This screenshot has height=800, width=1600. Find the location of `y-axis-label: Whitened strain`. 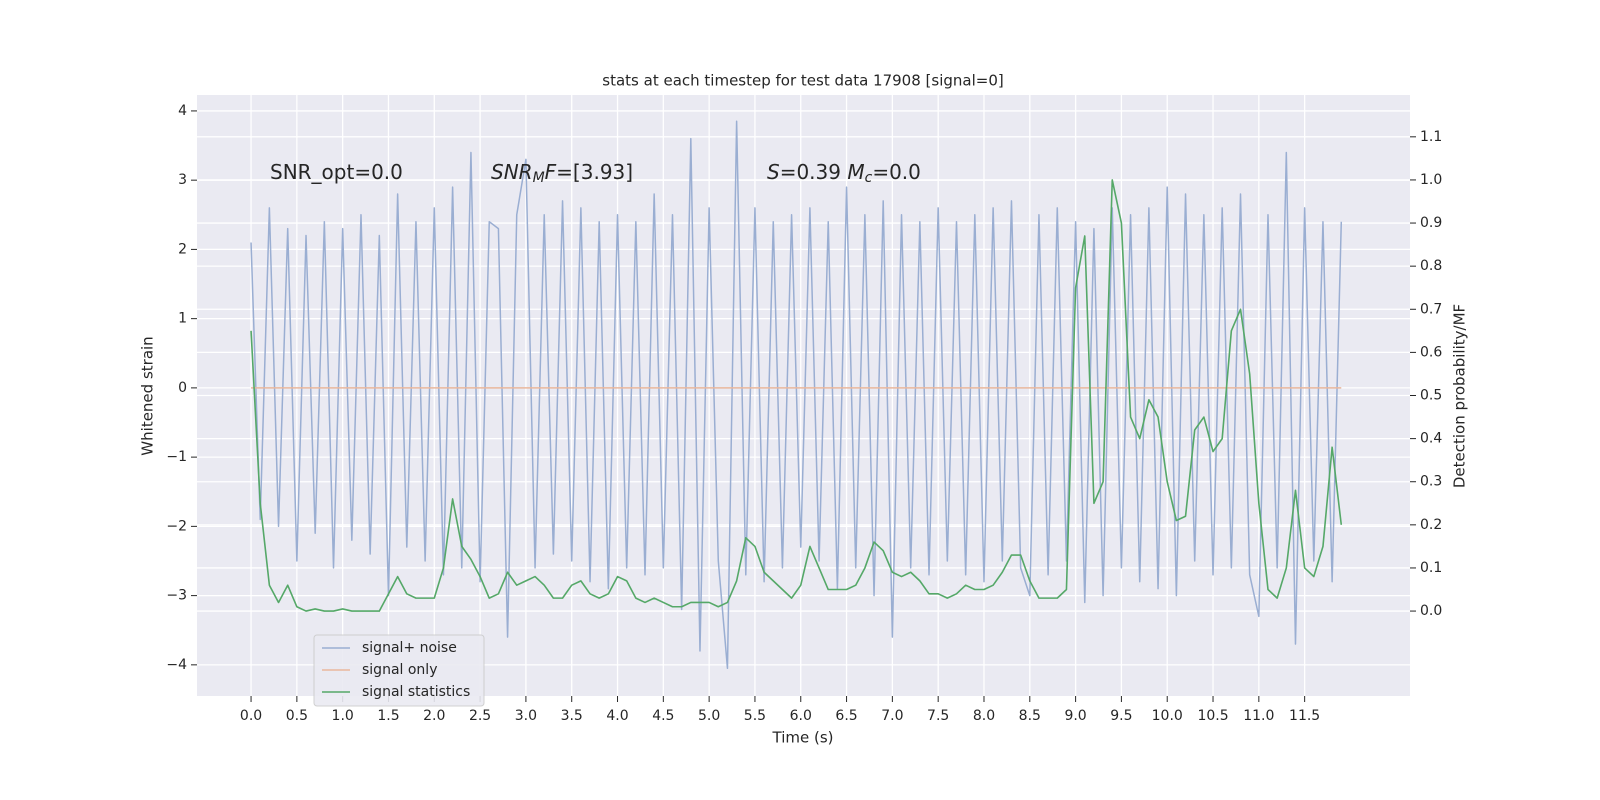

y-axis-label: Whitened strain is located at coordinates (148, 395).